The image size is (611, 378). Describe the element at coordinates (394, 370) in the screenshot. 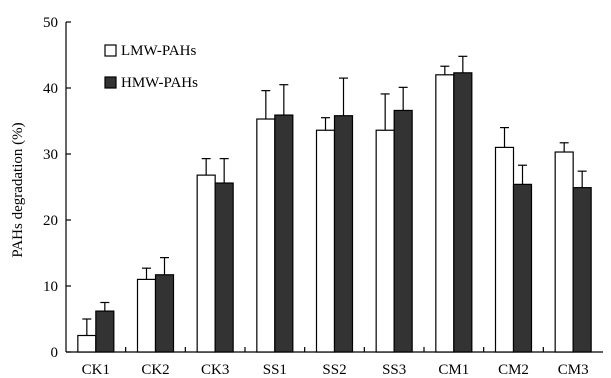

I see `x-tick-label: SS3` at that location.